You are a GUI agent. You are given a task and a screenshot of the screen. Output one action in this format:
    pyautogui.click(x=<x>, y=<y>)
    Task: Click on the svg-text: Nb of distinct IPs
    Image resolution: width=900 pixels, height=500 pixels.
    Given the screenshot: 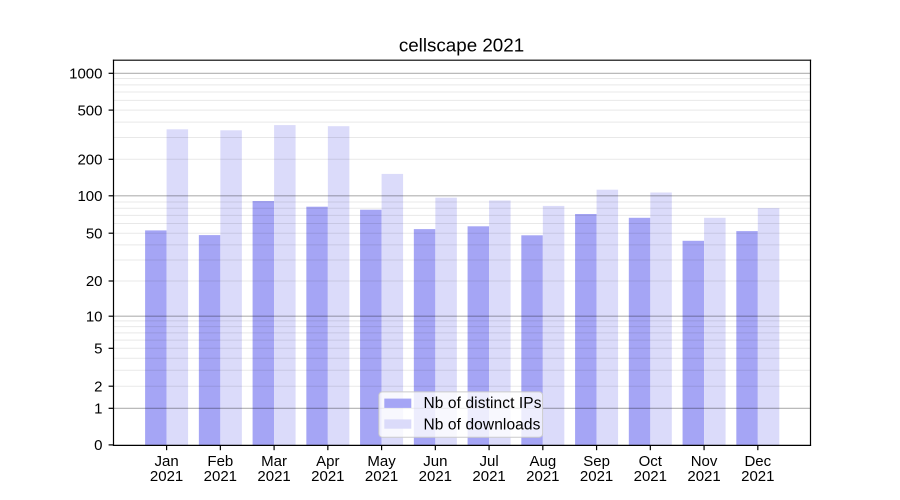 What is the action you would take?
    pyautogui.click(x=483, y=403)
    